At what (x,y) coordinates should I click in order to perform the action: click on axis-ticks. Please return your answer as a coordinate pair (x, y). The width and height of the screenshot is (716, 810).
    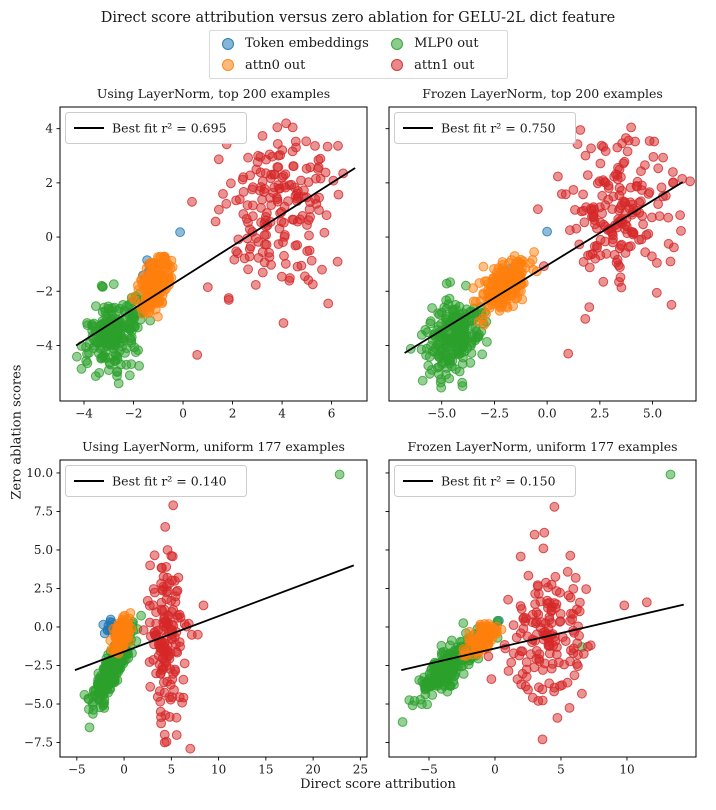
    Looking at the image, I should click on (519, 266).